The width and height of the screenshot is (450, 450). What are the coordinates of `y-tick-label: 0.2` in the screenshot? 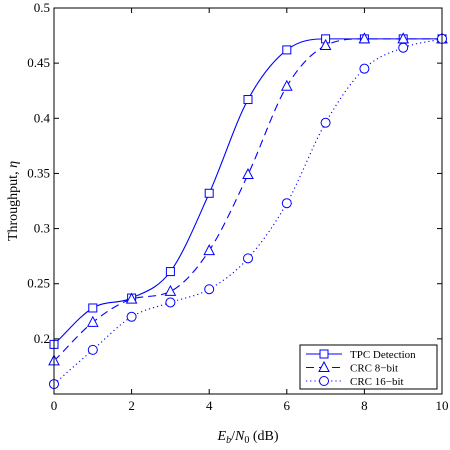 It's located at (42, 338).